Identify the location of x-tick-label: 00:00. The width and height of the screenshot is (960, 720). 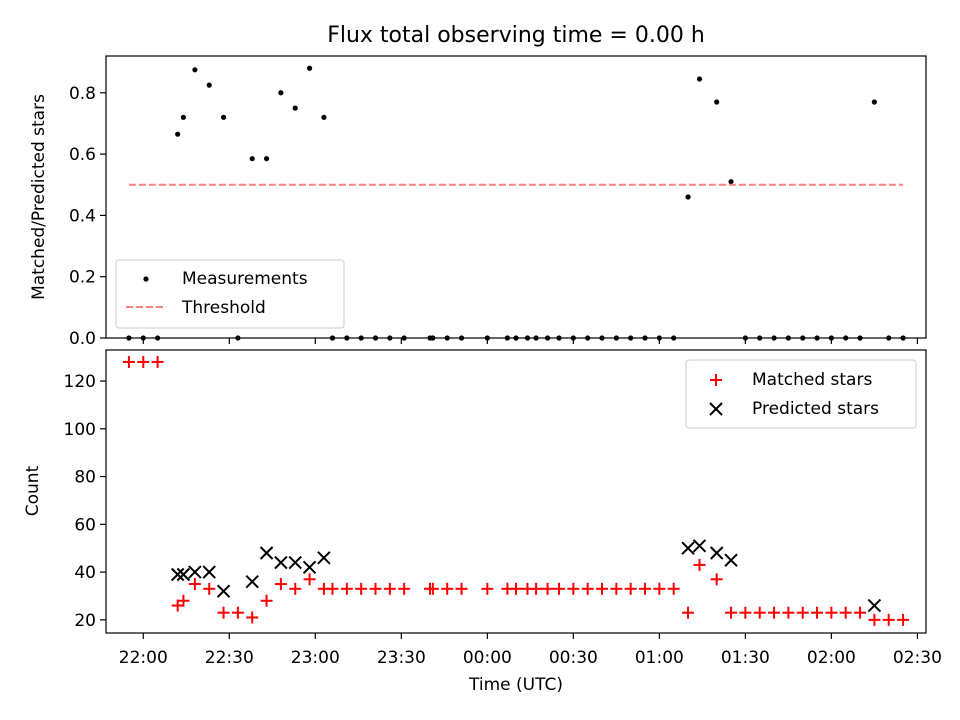
(487, 658).